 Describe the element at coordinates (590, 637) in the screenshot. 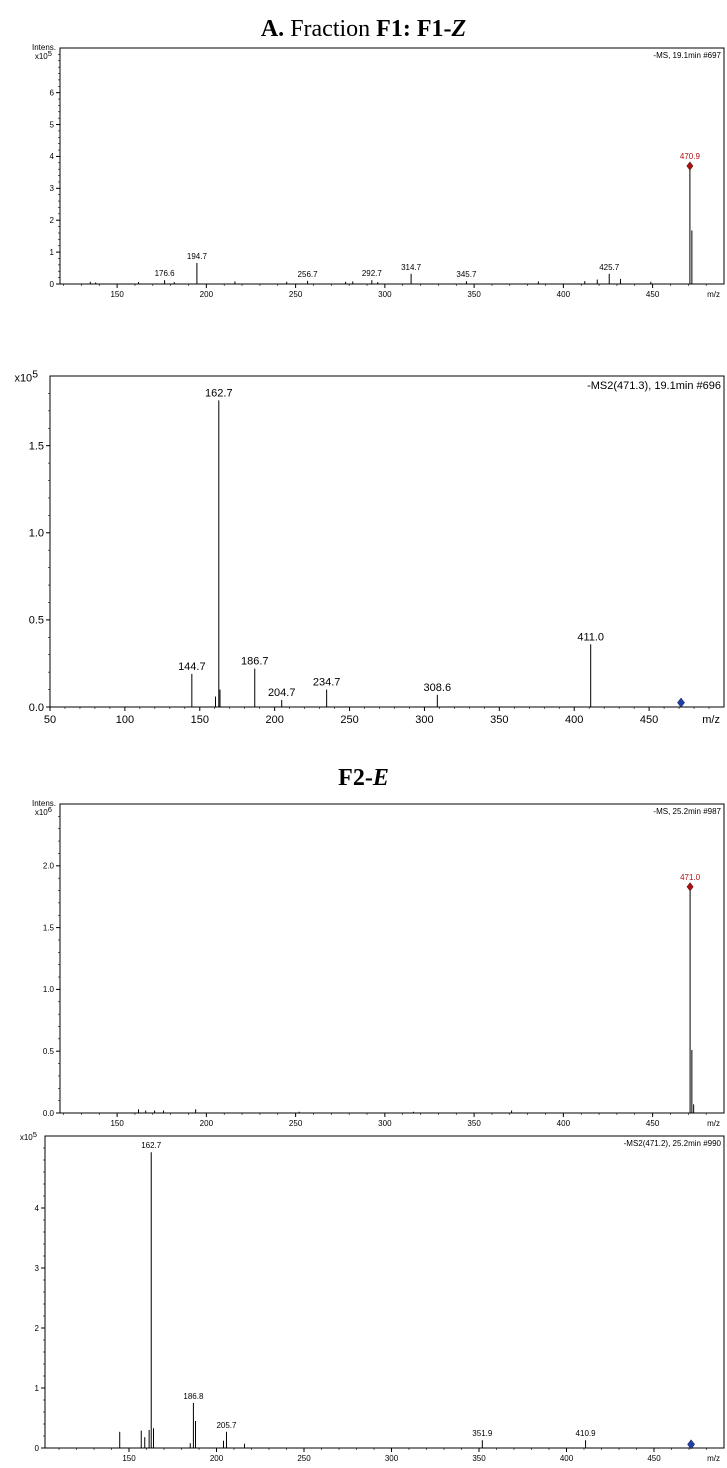

I see `peak-label: 411.0` at that location.